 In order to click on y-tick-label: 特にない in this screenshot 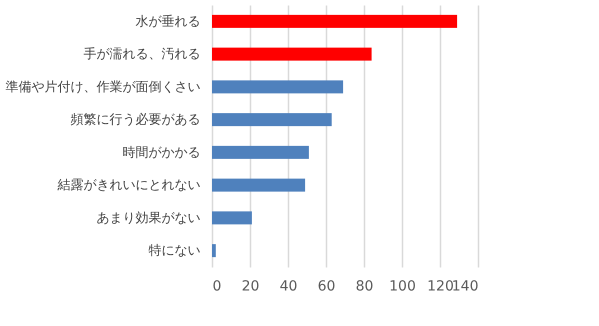, I will do `click(174, 251)`.